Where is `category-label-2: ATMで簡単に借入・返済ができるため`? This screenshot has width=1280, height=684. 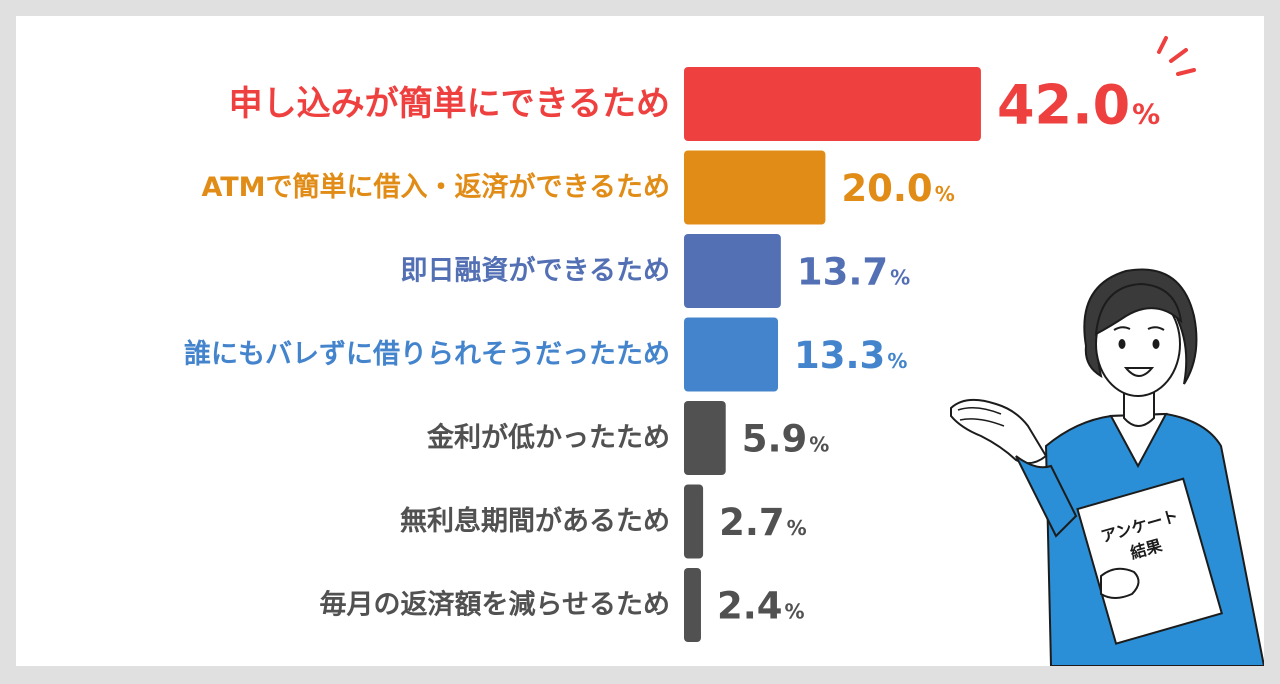
category-label-2: ATMで簡単に借入・返済ができるため is located at coordinates (435, 187).